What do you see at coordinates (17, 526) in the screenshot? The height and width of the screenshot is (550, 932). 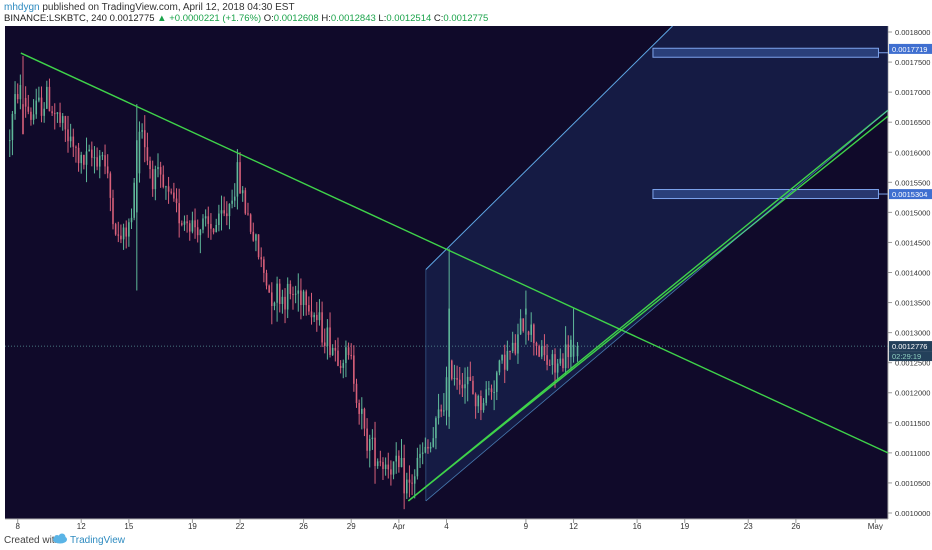 I see `x-tick-label: 8` at bounding box center [17, 526].